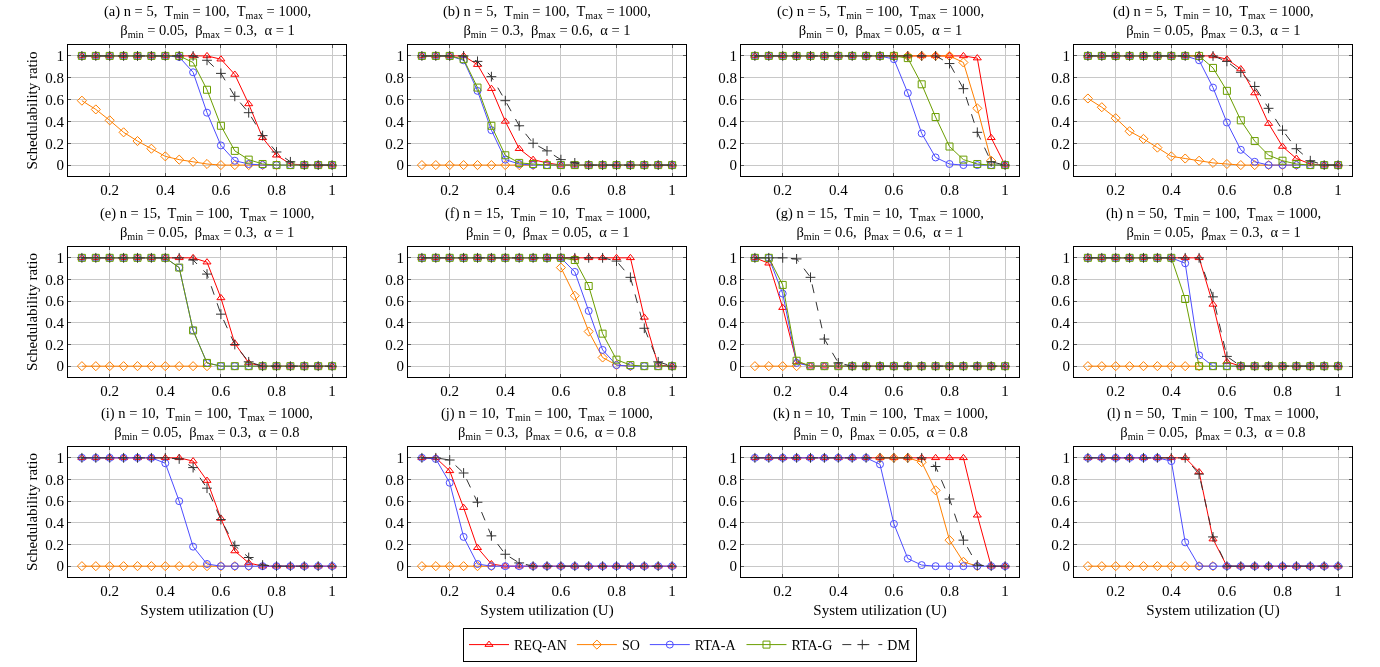 Image resolution: width=1380 pixels, height=667 pixels. I want to click on legend-label: SO, so click(630, 646).